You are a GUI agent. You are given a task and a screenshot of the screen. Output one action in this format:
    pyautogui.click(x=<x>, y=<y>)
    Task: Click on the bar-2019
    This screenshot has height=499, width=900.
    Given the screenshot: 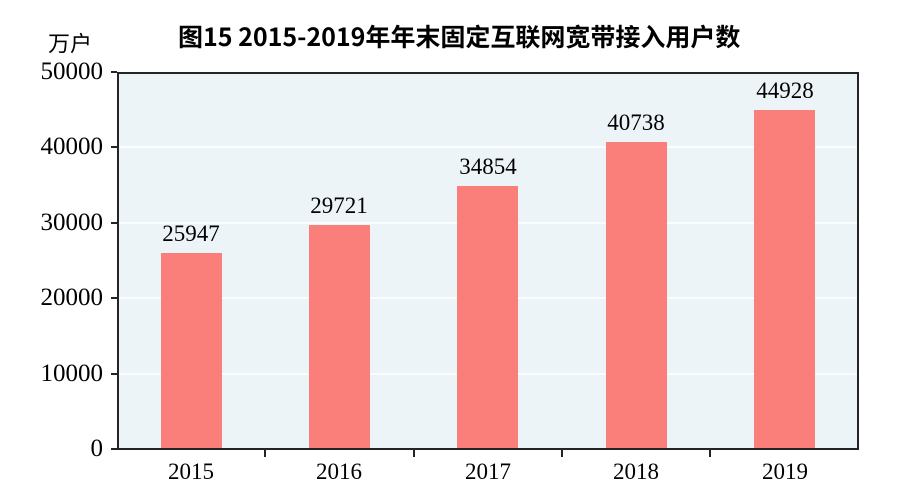 What is the action you would take?
    pyautogui.click(x=784, y=279)
    